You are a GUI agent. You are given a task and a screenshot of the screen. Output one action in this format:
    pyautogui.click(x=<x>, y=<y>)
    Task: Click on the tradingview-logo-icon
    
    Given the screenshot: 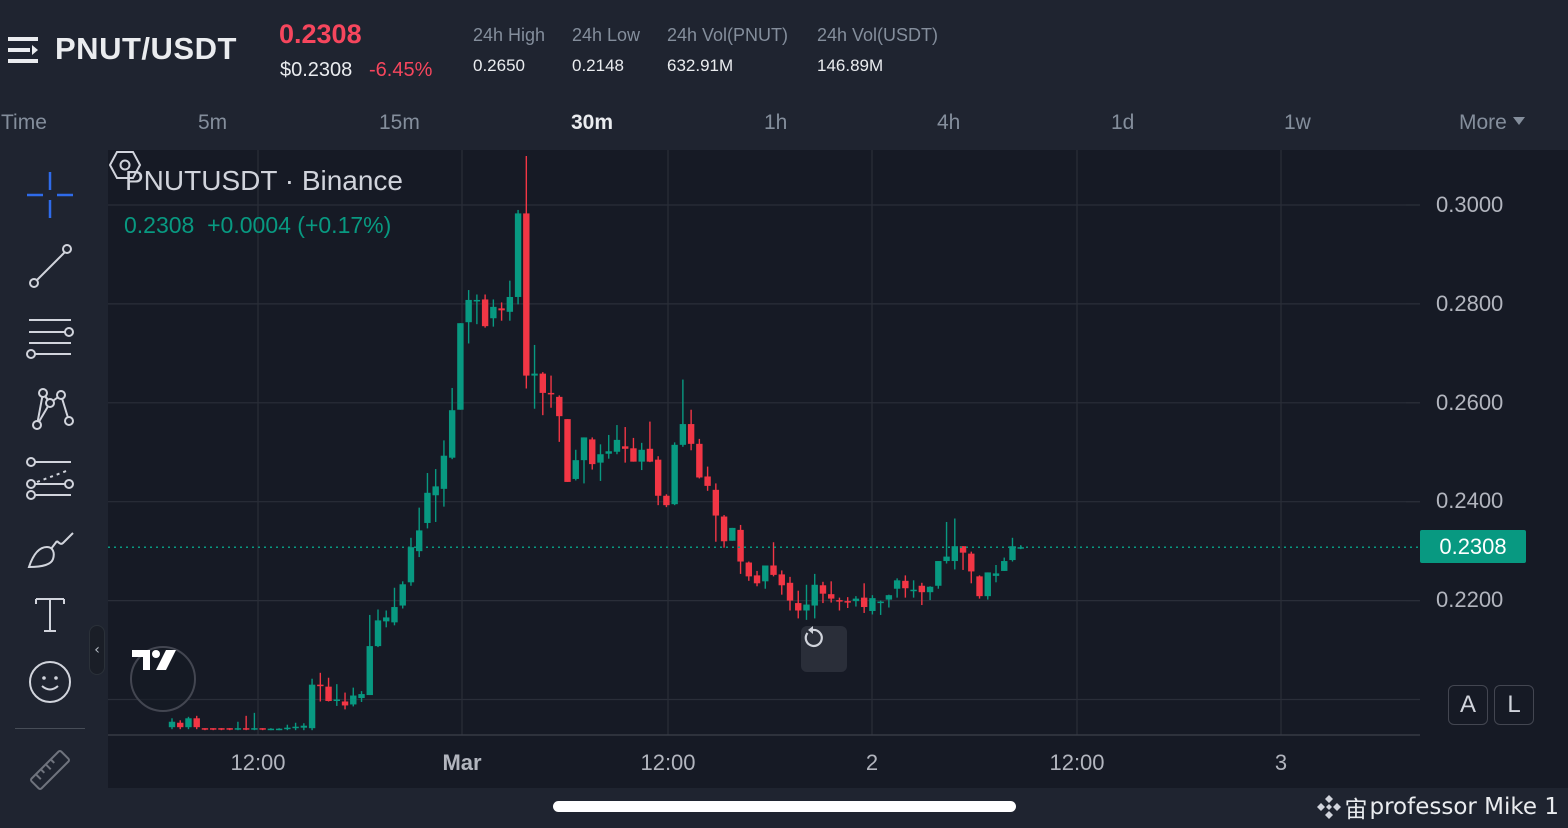 What is the action you would take?
    pyautogui.click(x=154, y=660)
    